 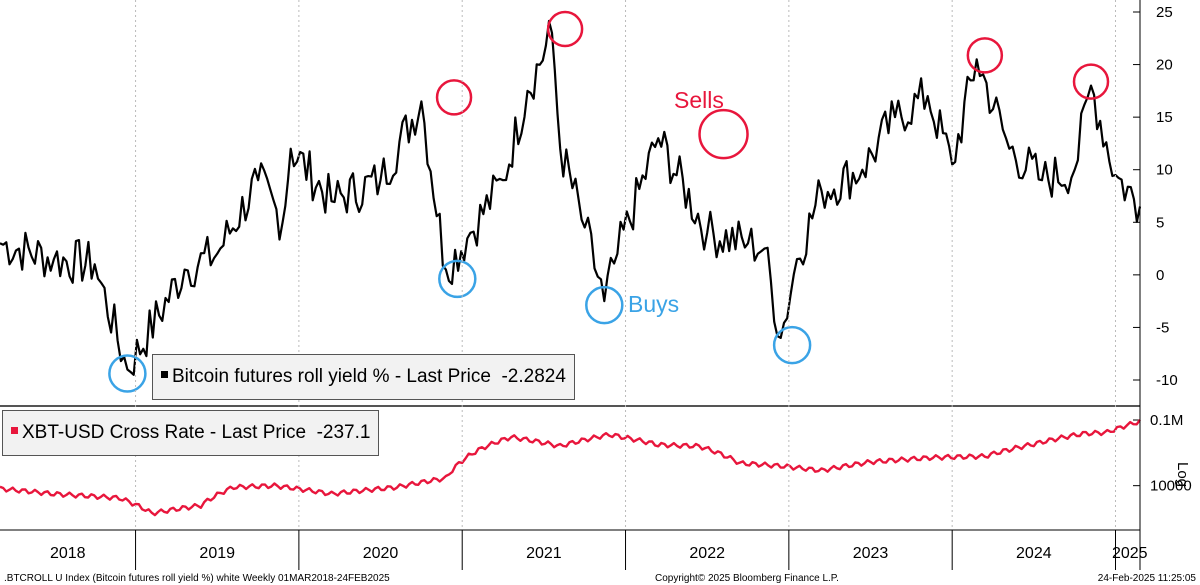 What do you see at coordinates (1164, 117) in the screenshot?
I see `y-tick-label: 15` at bounding box center [1164, 117].